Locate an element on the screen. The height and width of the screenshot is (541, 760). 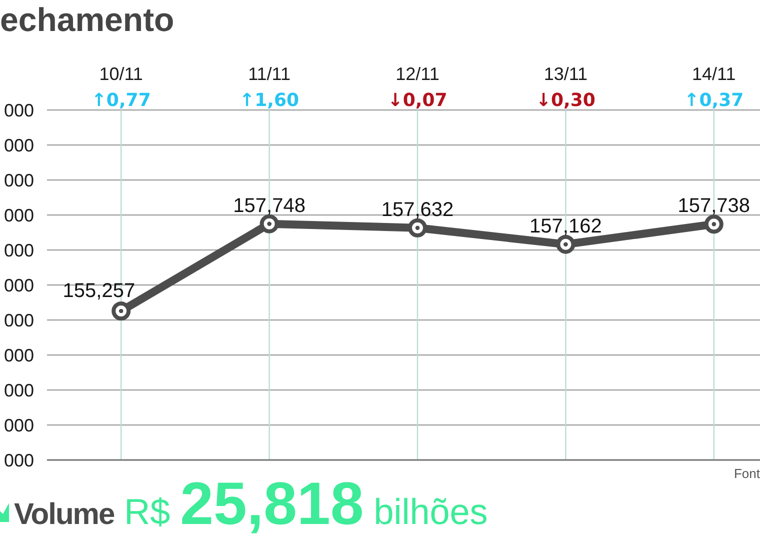
x-tick-label: 11/11 is located at coordinates (269, 74).